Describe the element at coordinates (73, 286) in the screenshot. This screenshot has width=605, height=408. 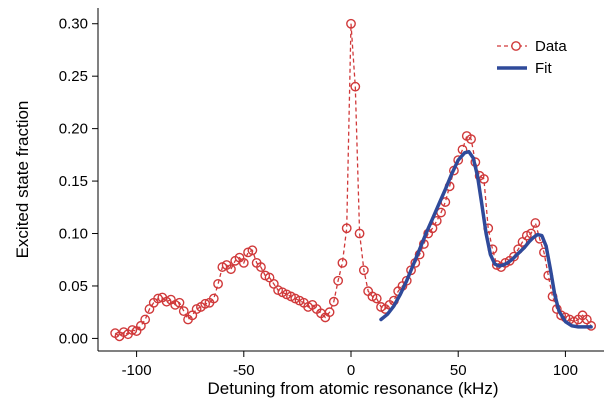
I see `y-tick-label: 0.05` at that location.